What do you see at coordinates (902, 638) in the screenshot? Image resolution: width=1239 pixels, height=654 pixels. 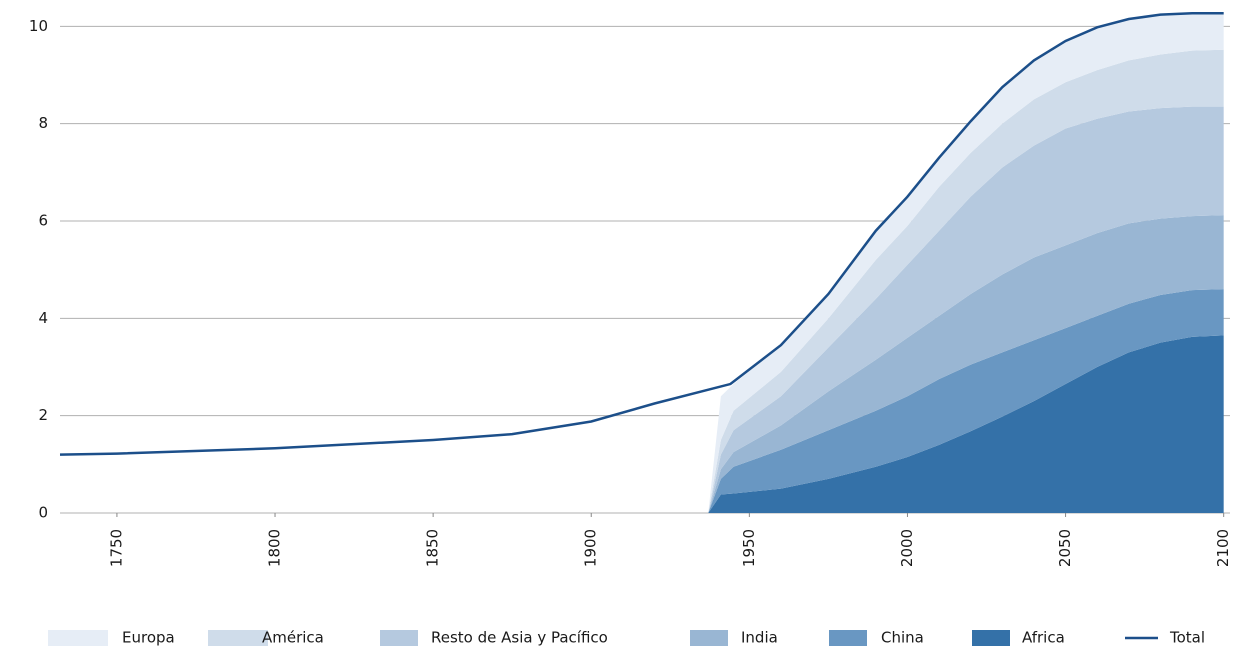 I see `legend-label: China` at bounding box center [902, 638].